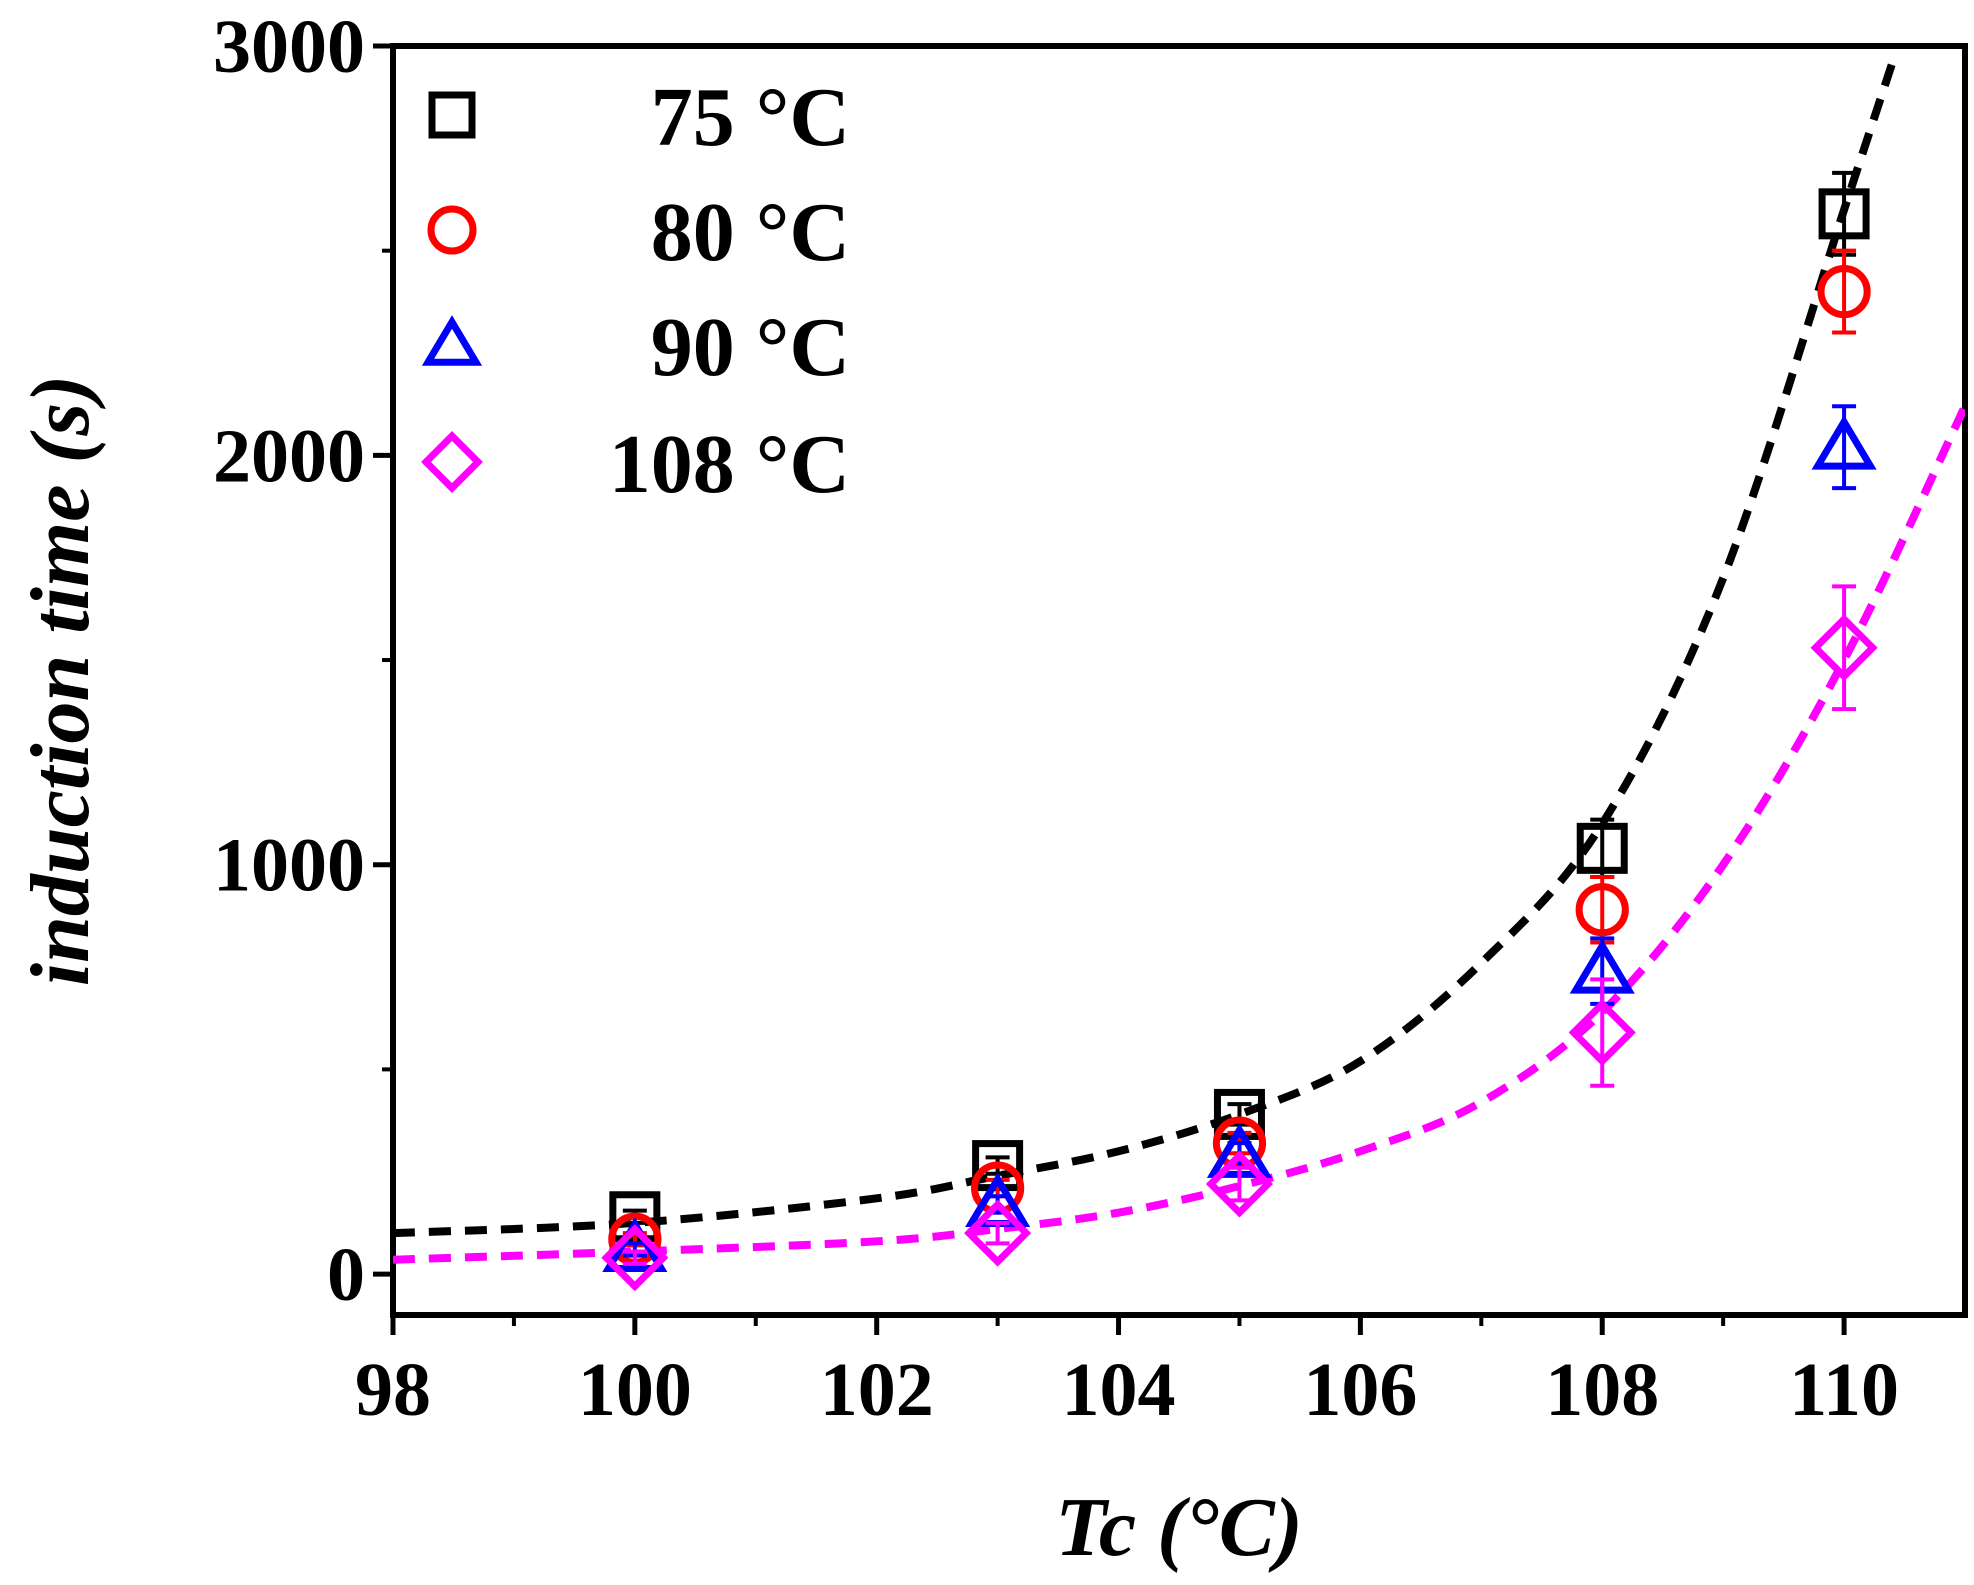 The height and width of the screenshot is (1585, 1974). What do you see at coordinates (452, 115) in the screenshot?
I see `legend-marker-square` at bounding box center [452, 115].